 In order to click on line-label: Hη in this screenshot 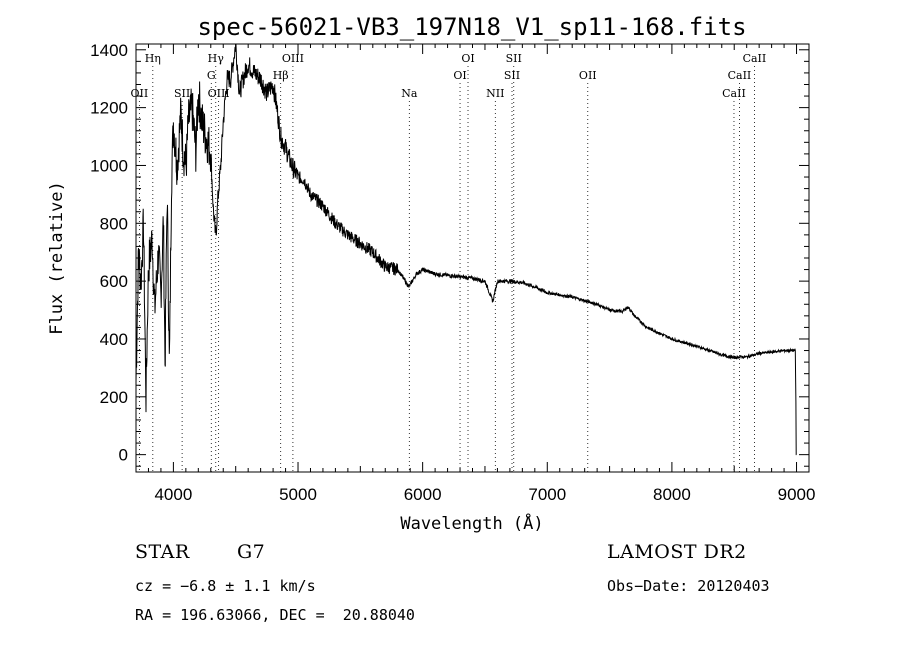, I will do `click(153, 58)`.